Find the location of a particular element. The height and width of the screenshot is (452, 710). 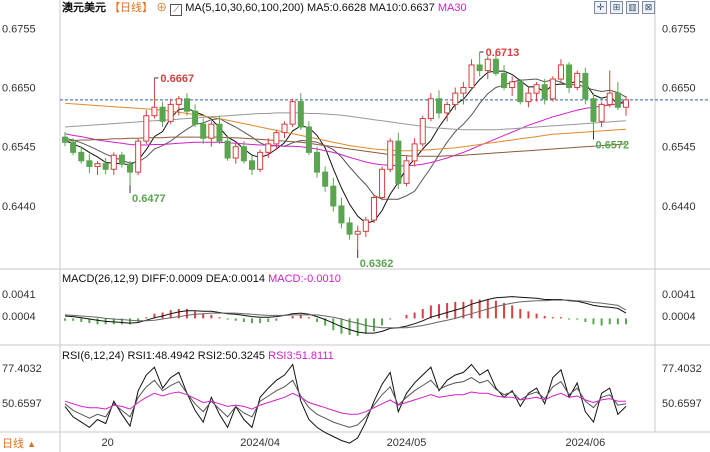

triangle-up-icon: ▲ is located at coordinates (31, 444).